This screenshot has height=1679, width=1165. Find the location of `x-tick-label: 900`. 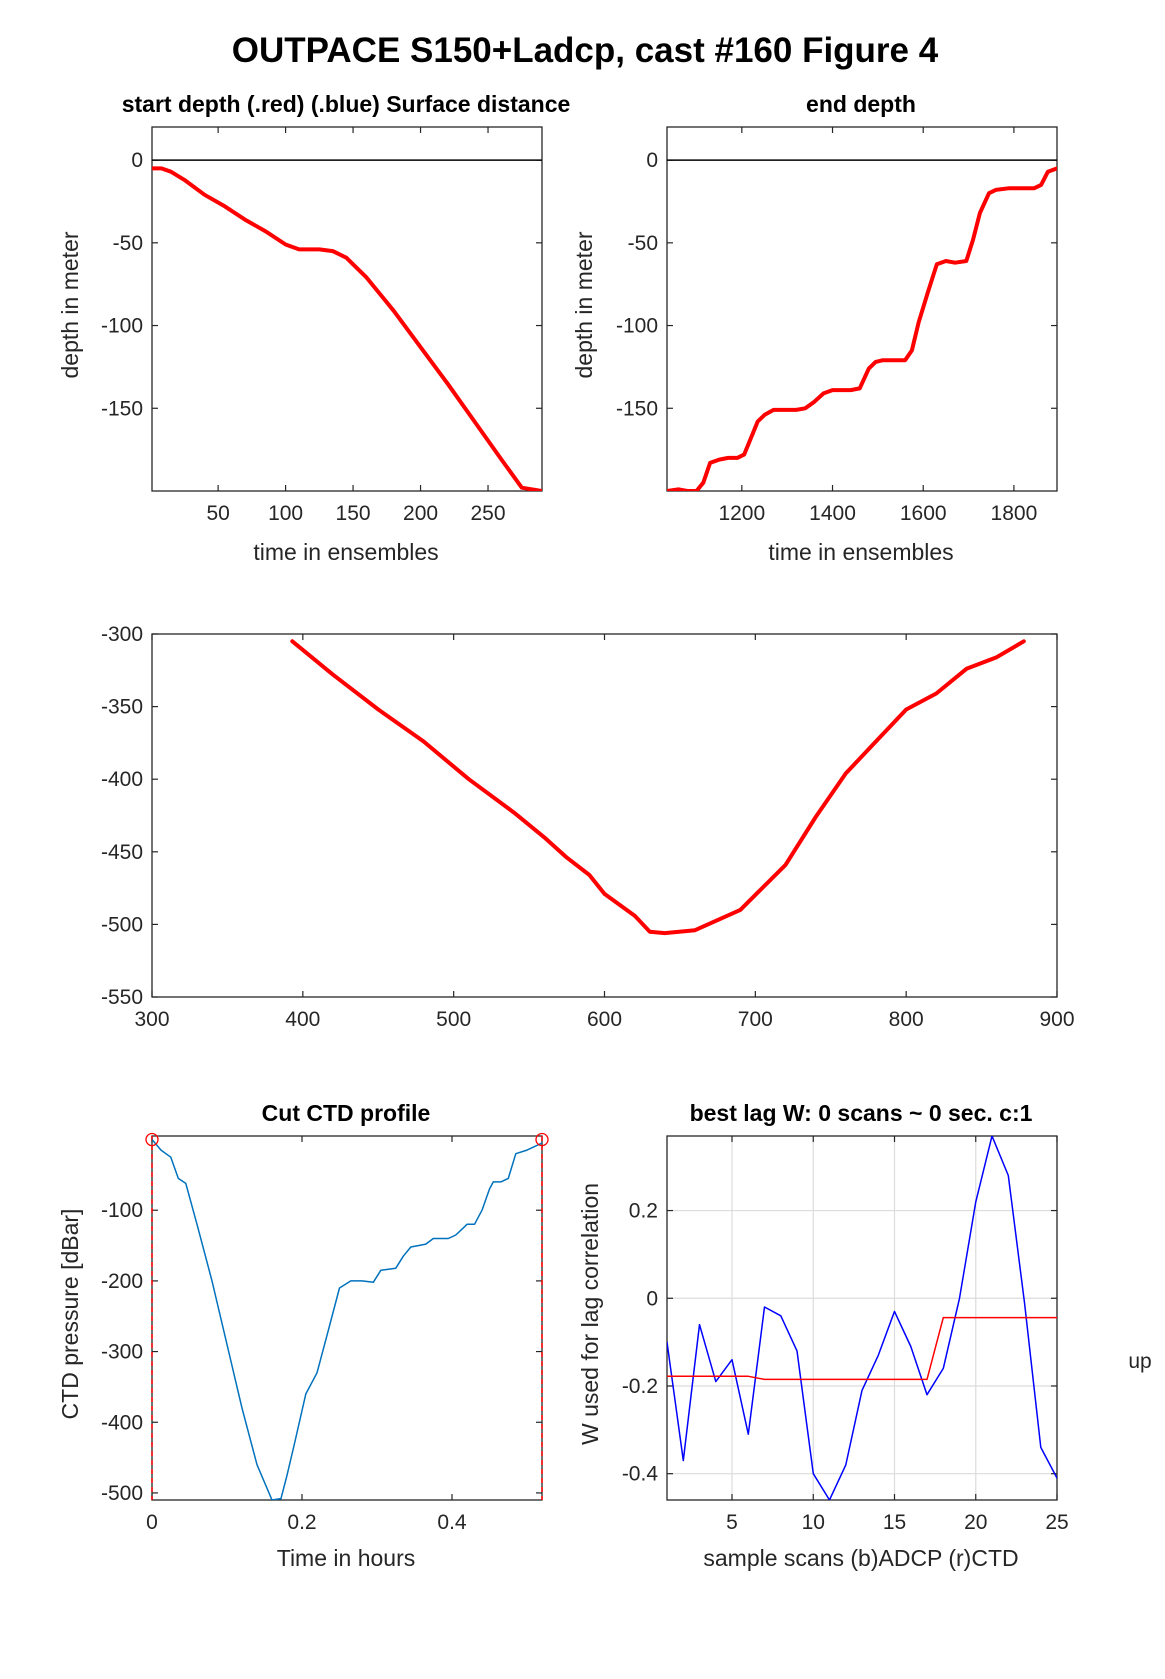

x-tick-label: 900 is located at coordinates (1056, 1019).